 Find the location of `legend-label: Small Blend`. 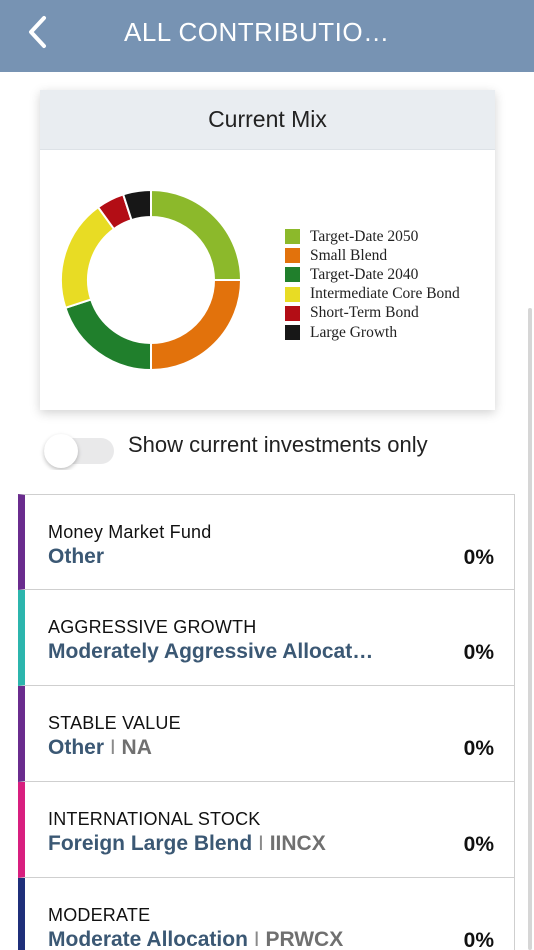

legend-label: Small Blend is located at coordinates (349, 255).